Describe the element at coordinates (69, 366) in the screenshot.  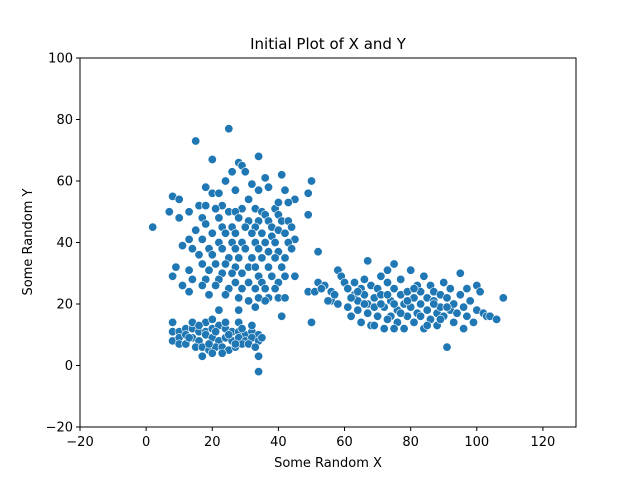
I see `y-tick-label: 0` at that location.